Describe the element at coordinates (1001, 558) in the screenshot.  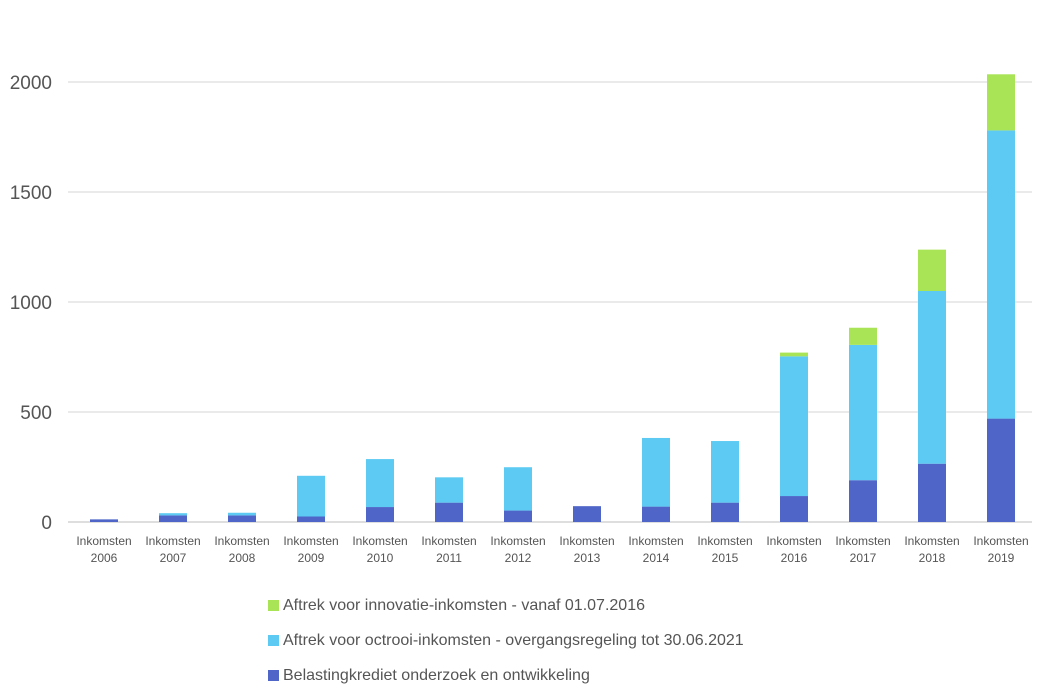
I see `x-tick-label: 2019` at that location.